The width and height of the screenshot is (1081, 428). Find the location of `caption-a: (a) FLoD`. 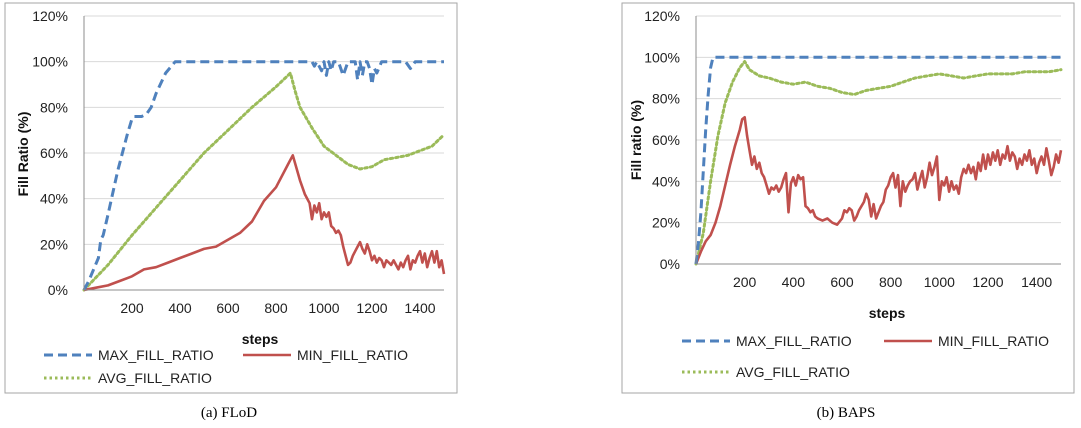

caption-a: (a) FLoD is located at coordinates (229, 413).